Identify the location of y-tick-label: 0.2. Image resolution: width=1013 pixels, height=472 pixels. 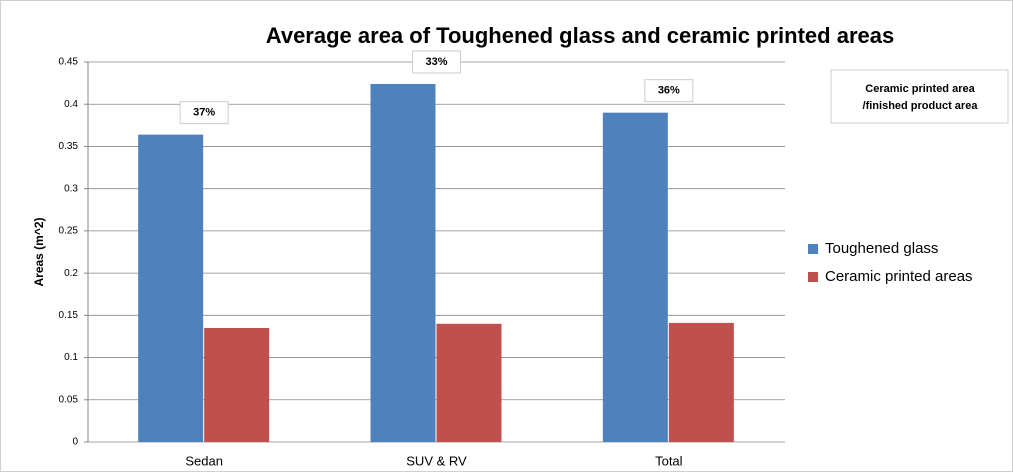
(71, 273).